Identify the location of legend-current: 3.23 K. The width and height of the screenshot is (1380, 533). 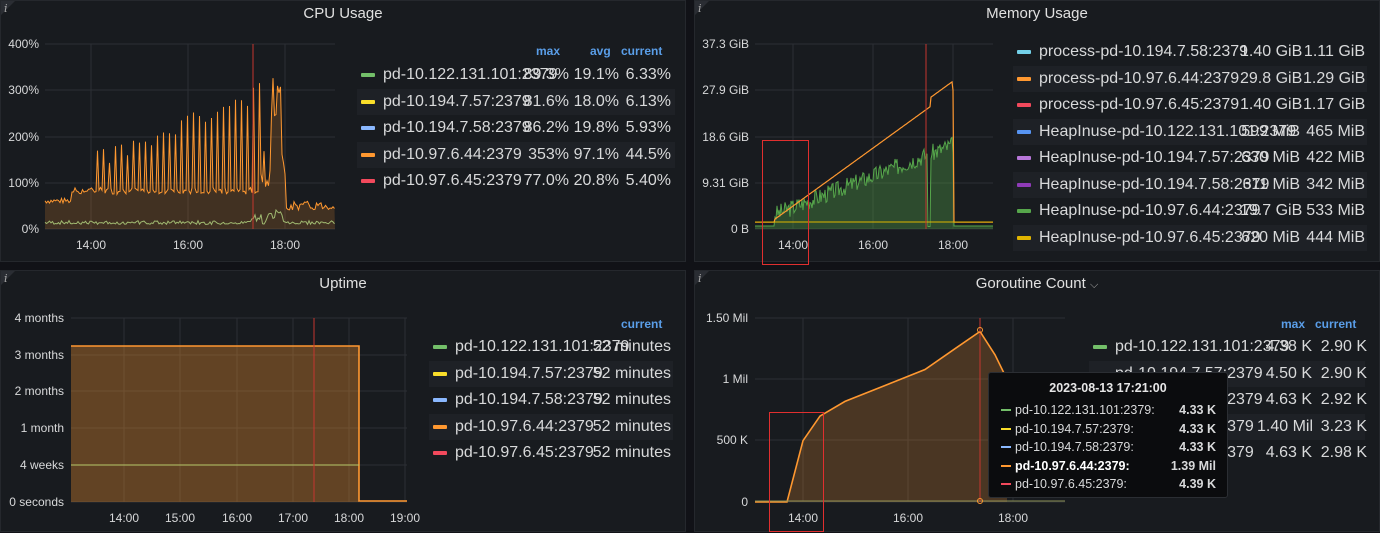
(1343, 426).